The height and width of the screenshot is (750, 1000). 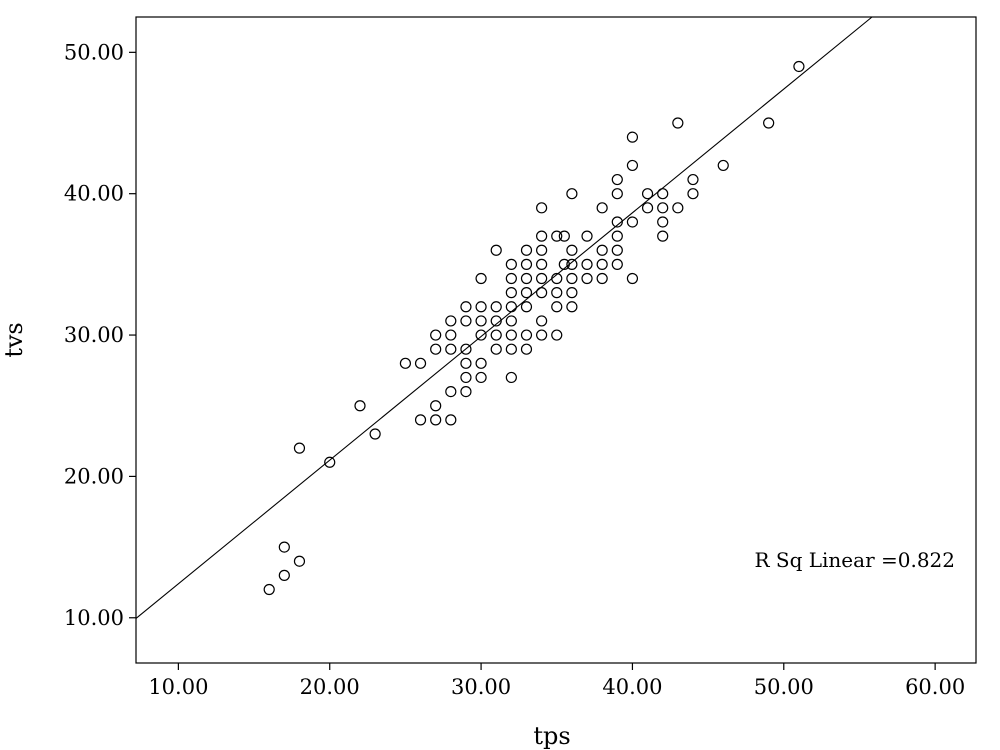 What do you see at coordinates (330, 687) in the screenshot?
I see `x-tick-label-1: 20.00` at bounding box center [330, 687].